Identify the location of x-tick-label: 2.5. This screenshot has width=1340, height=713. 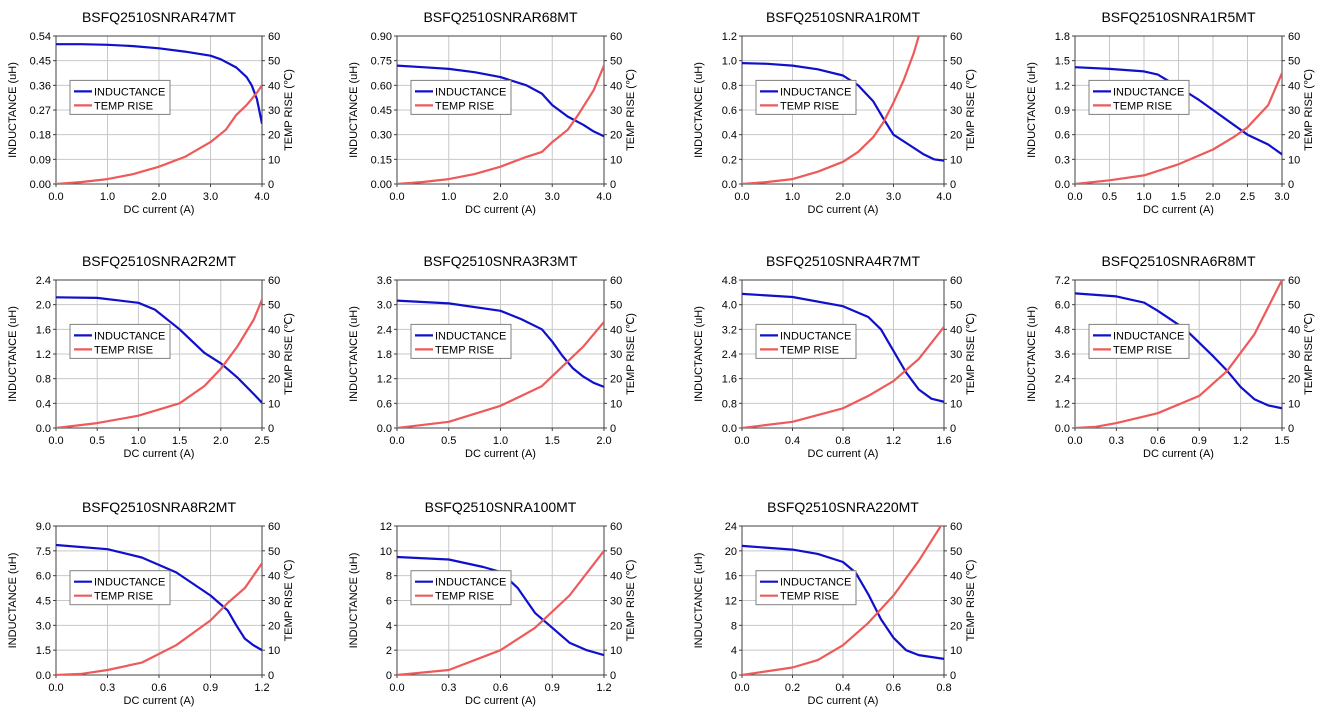
(261, 441).